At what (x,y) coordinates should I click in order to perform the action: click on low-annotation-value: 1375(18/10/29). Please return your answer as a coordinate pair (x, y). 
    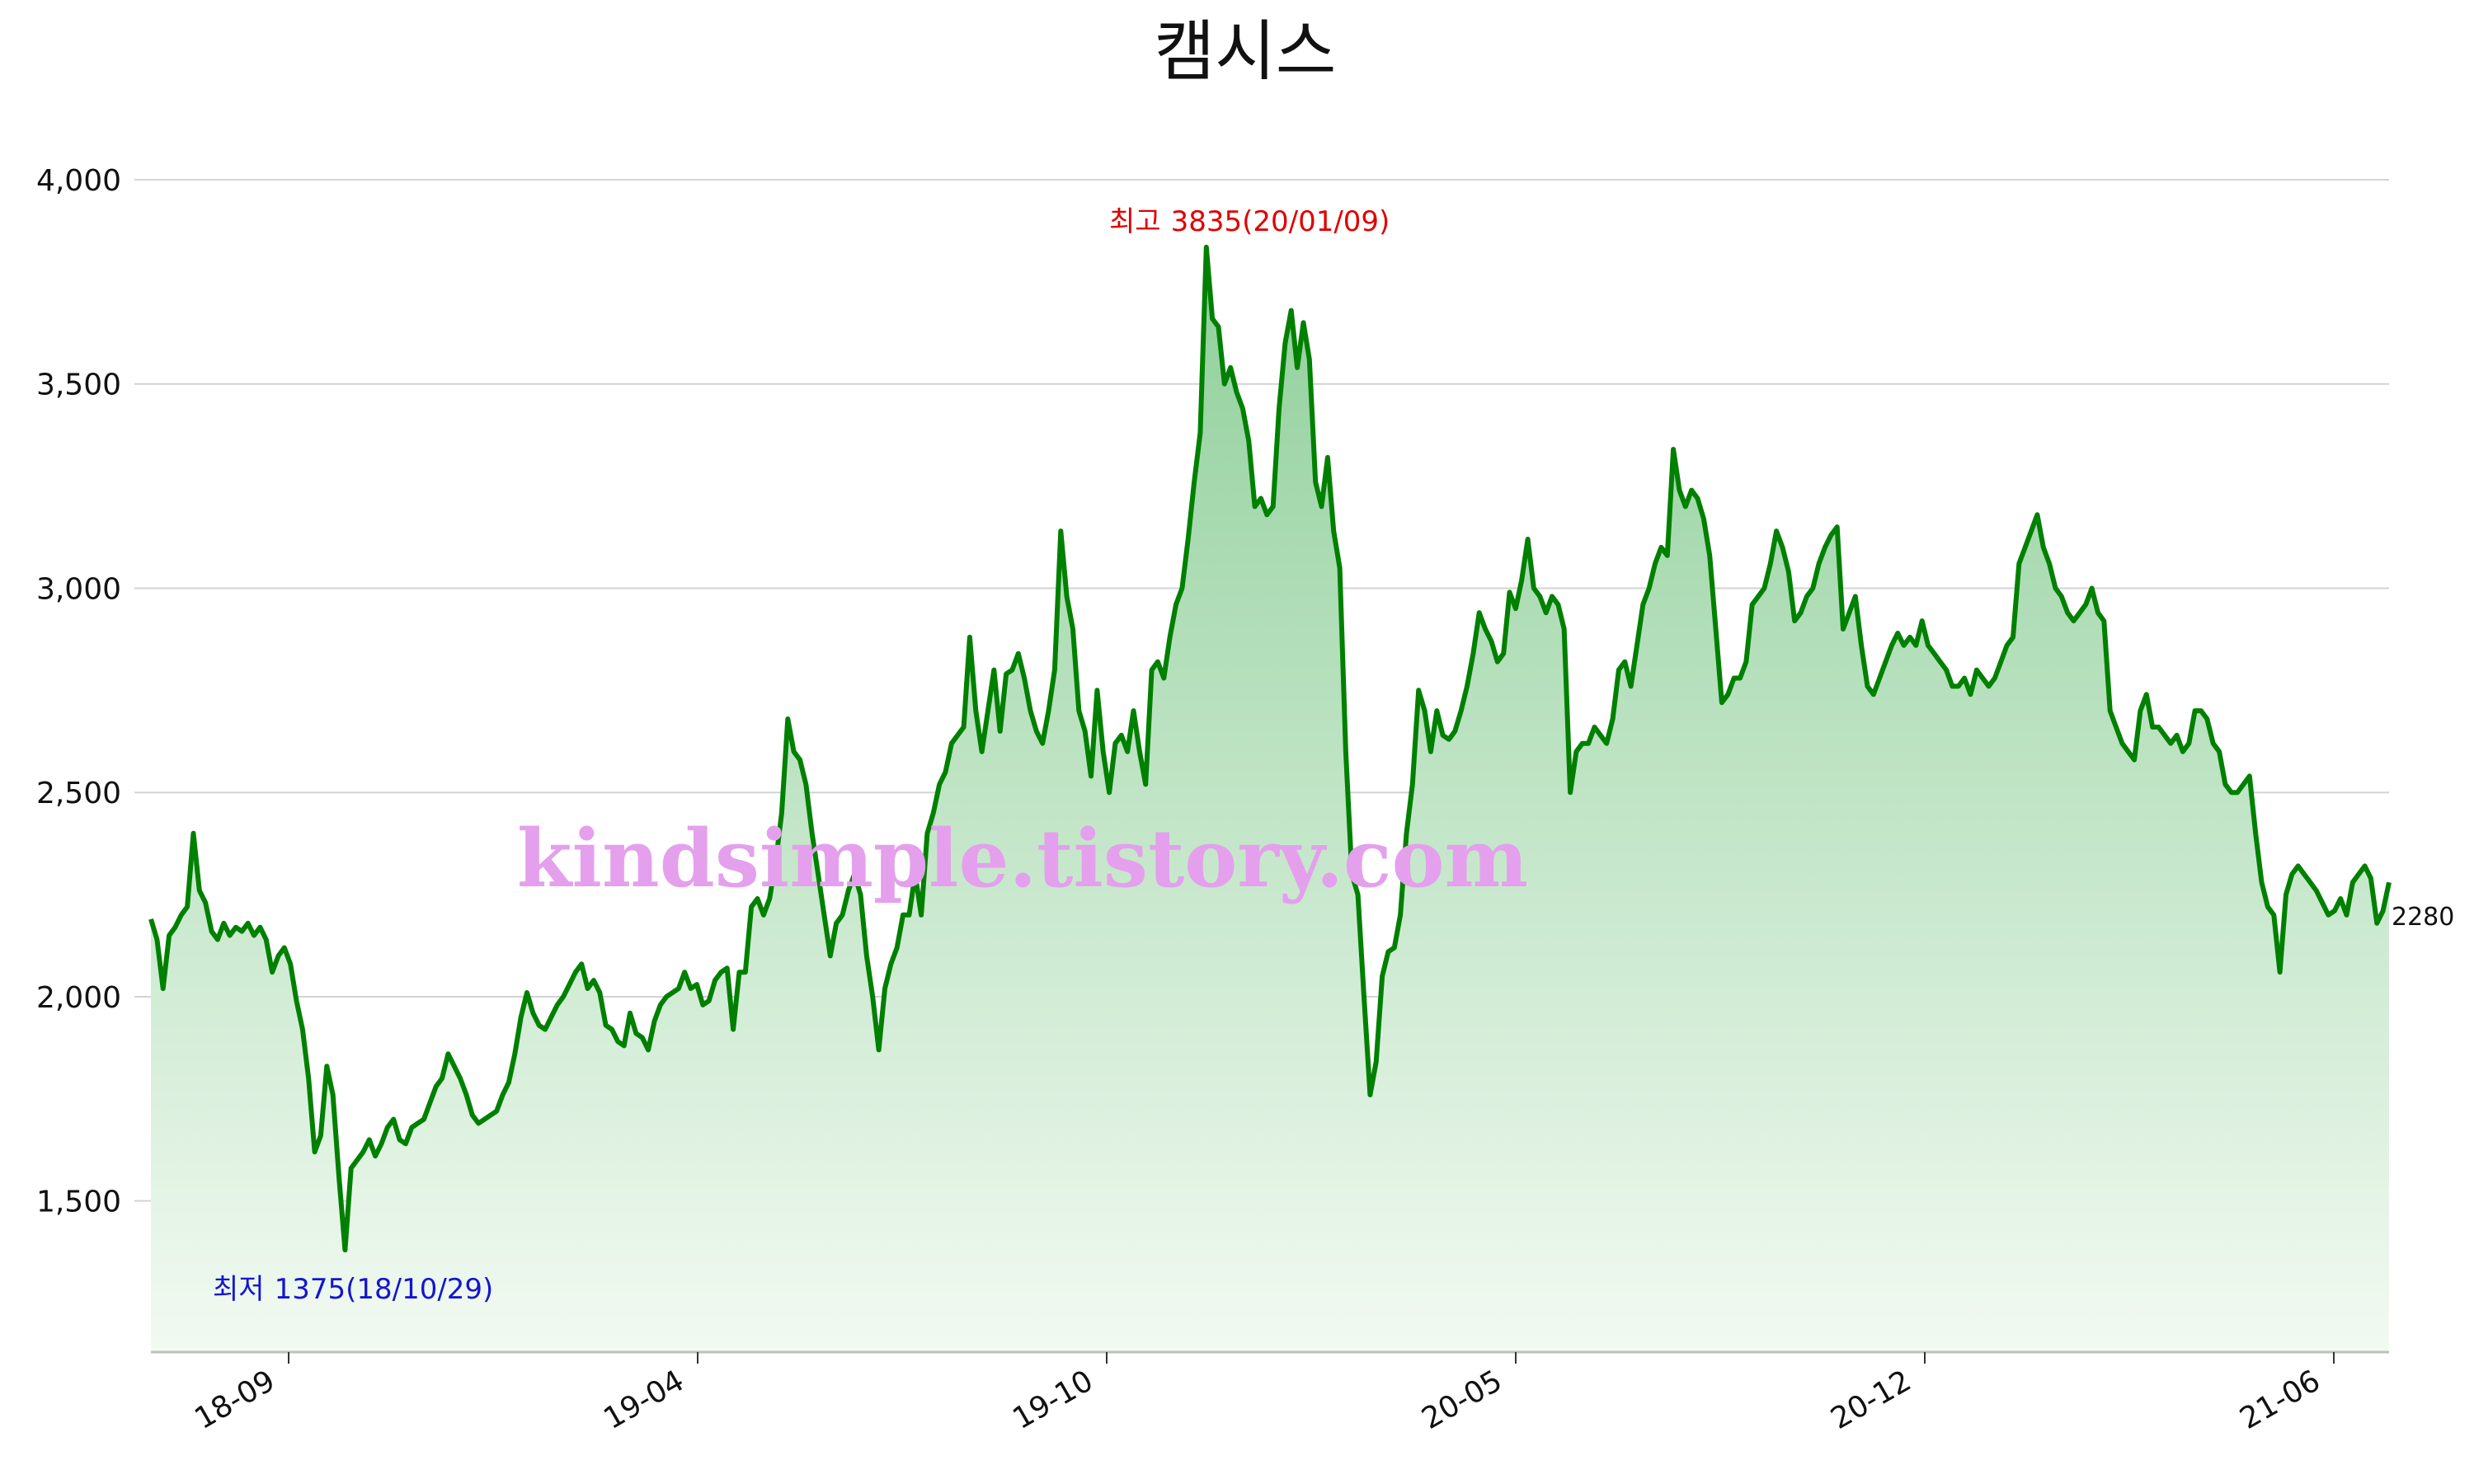
    Looking at the image, I should click on (384, 1289).